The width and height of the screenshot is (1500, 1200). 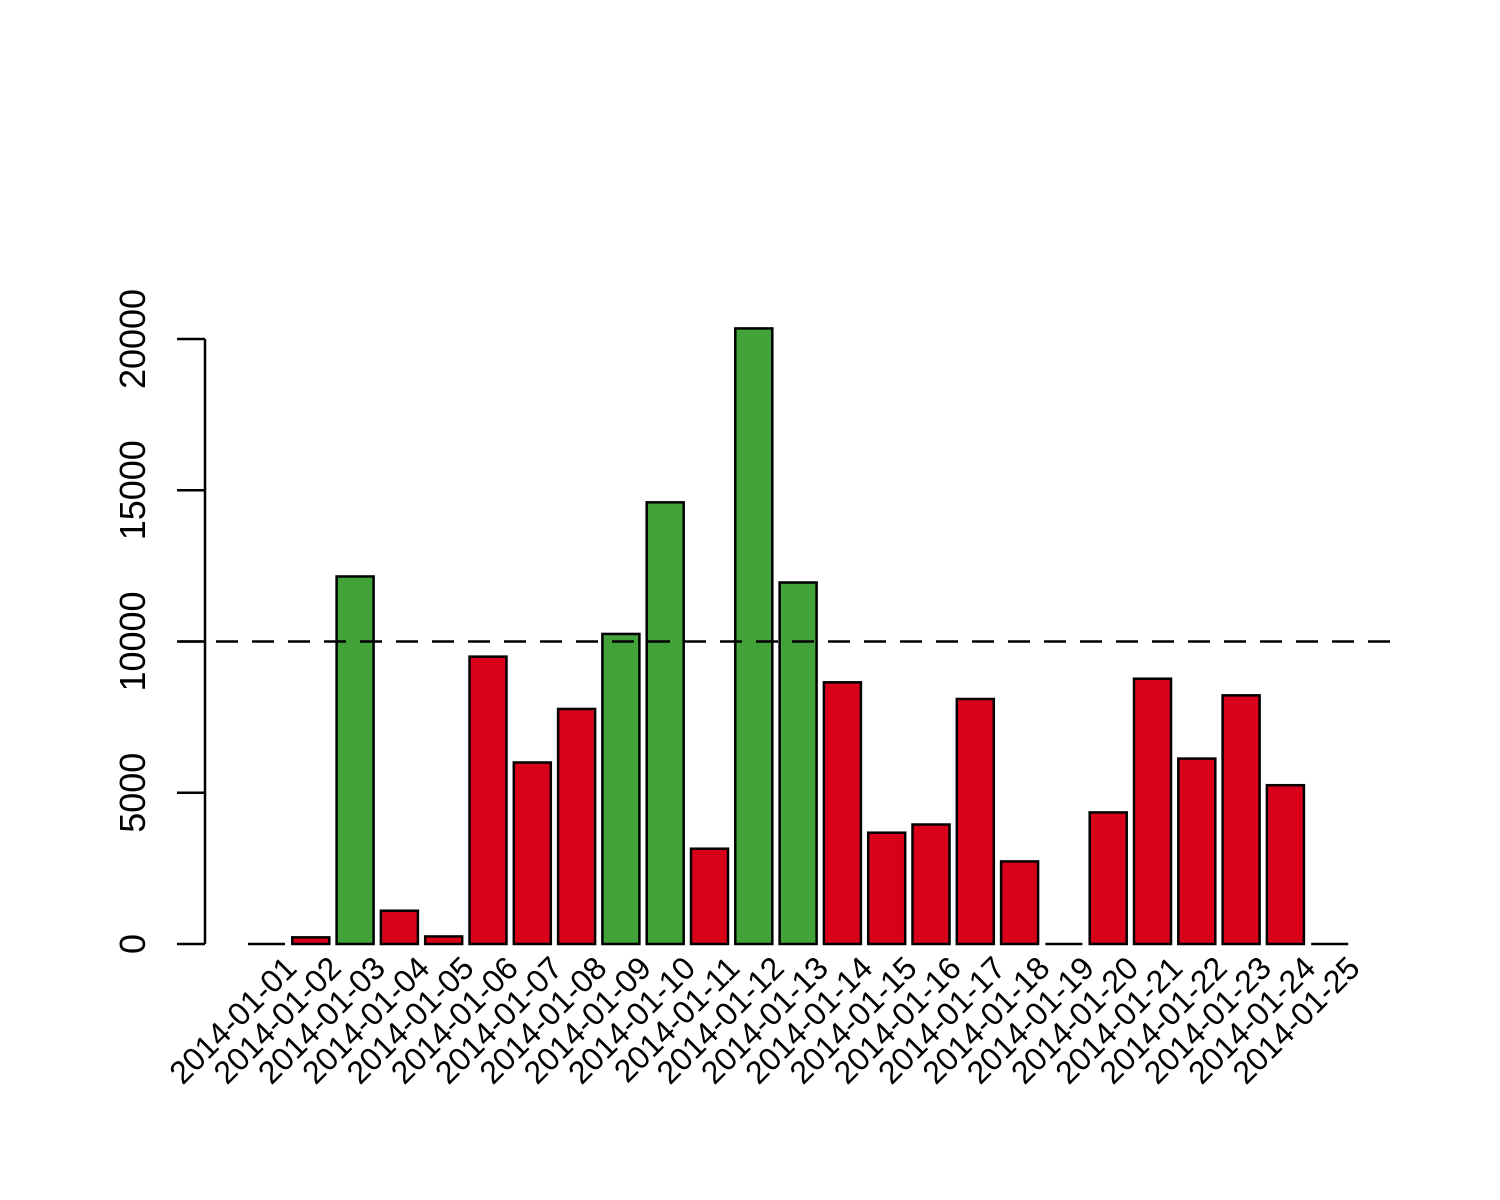 I want to click on y-axis: 0 5000 10000 15000 20000, so click(x=159, y=621).